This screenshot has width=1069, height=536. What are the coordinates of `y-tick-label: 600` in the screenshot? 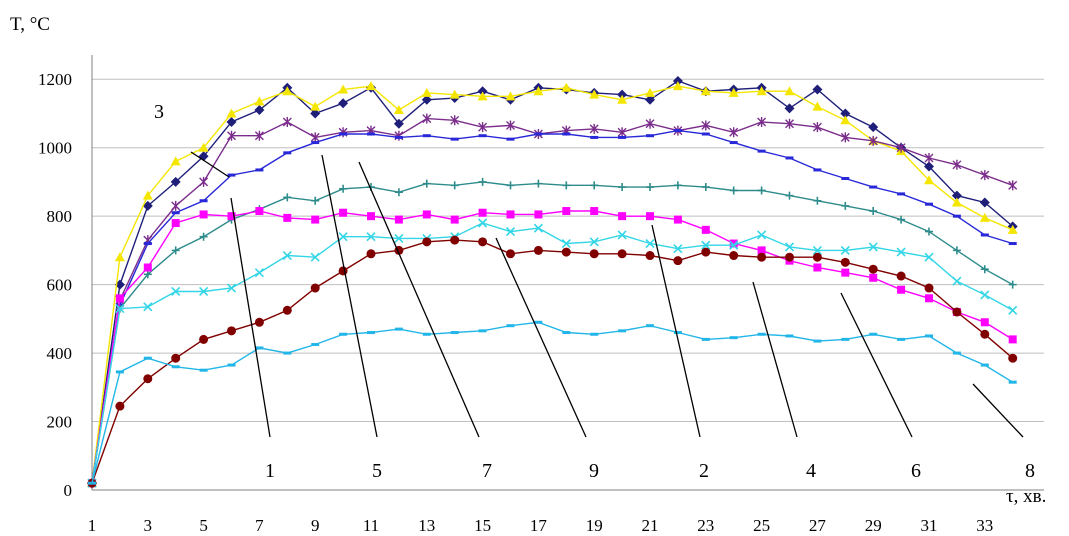 It's located at (60, 285).